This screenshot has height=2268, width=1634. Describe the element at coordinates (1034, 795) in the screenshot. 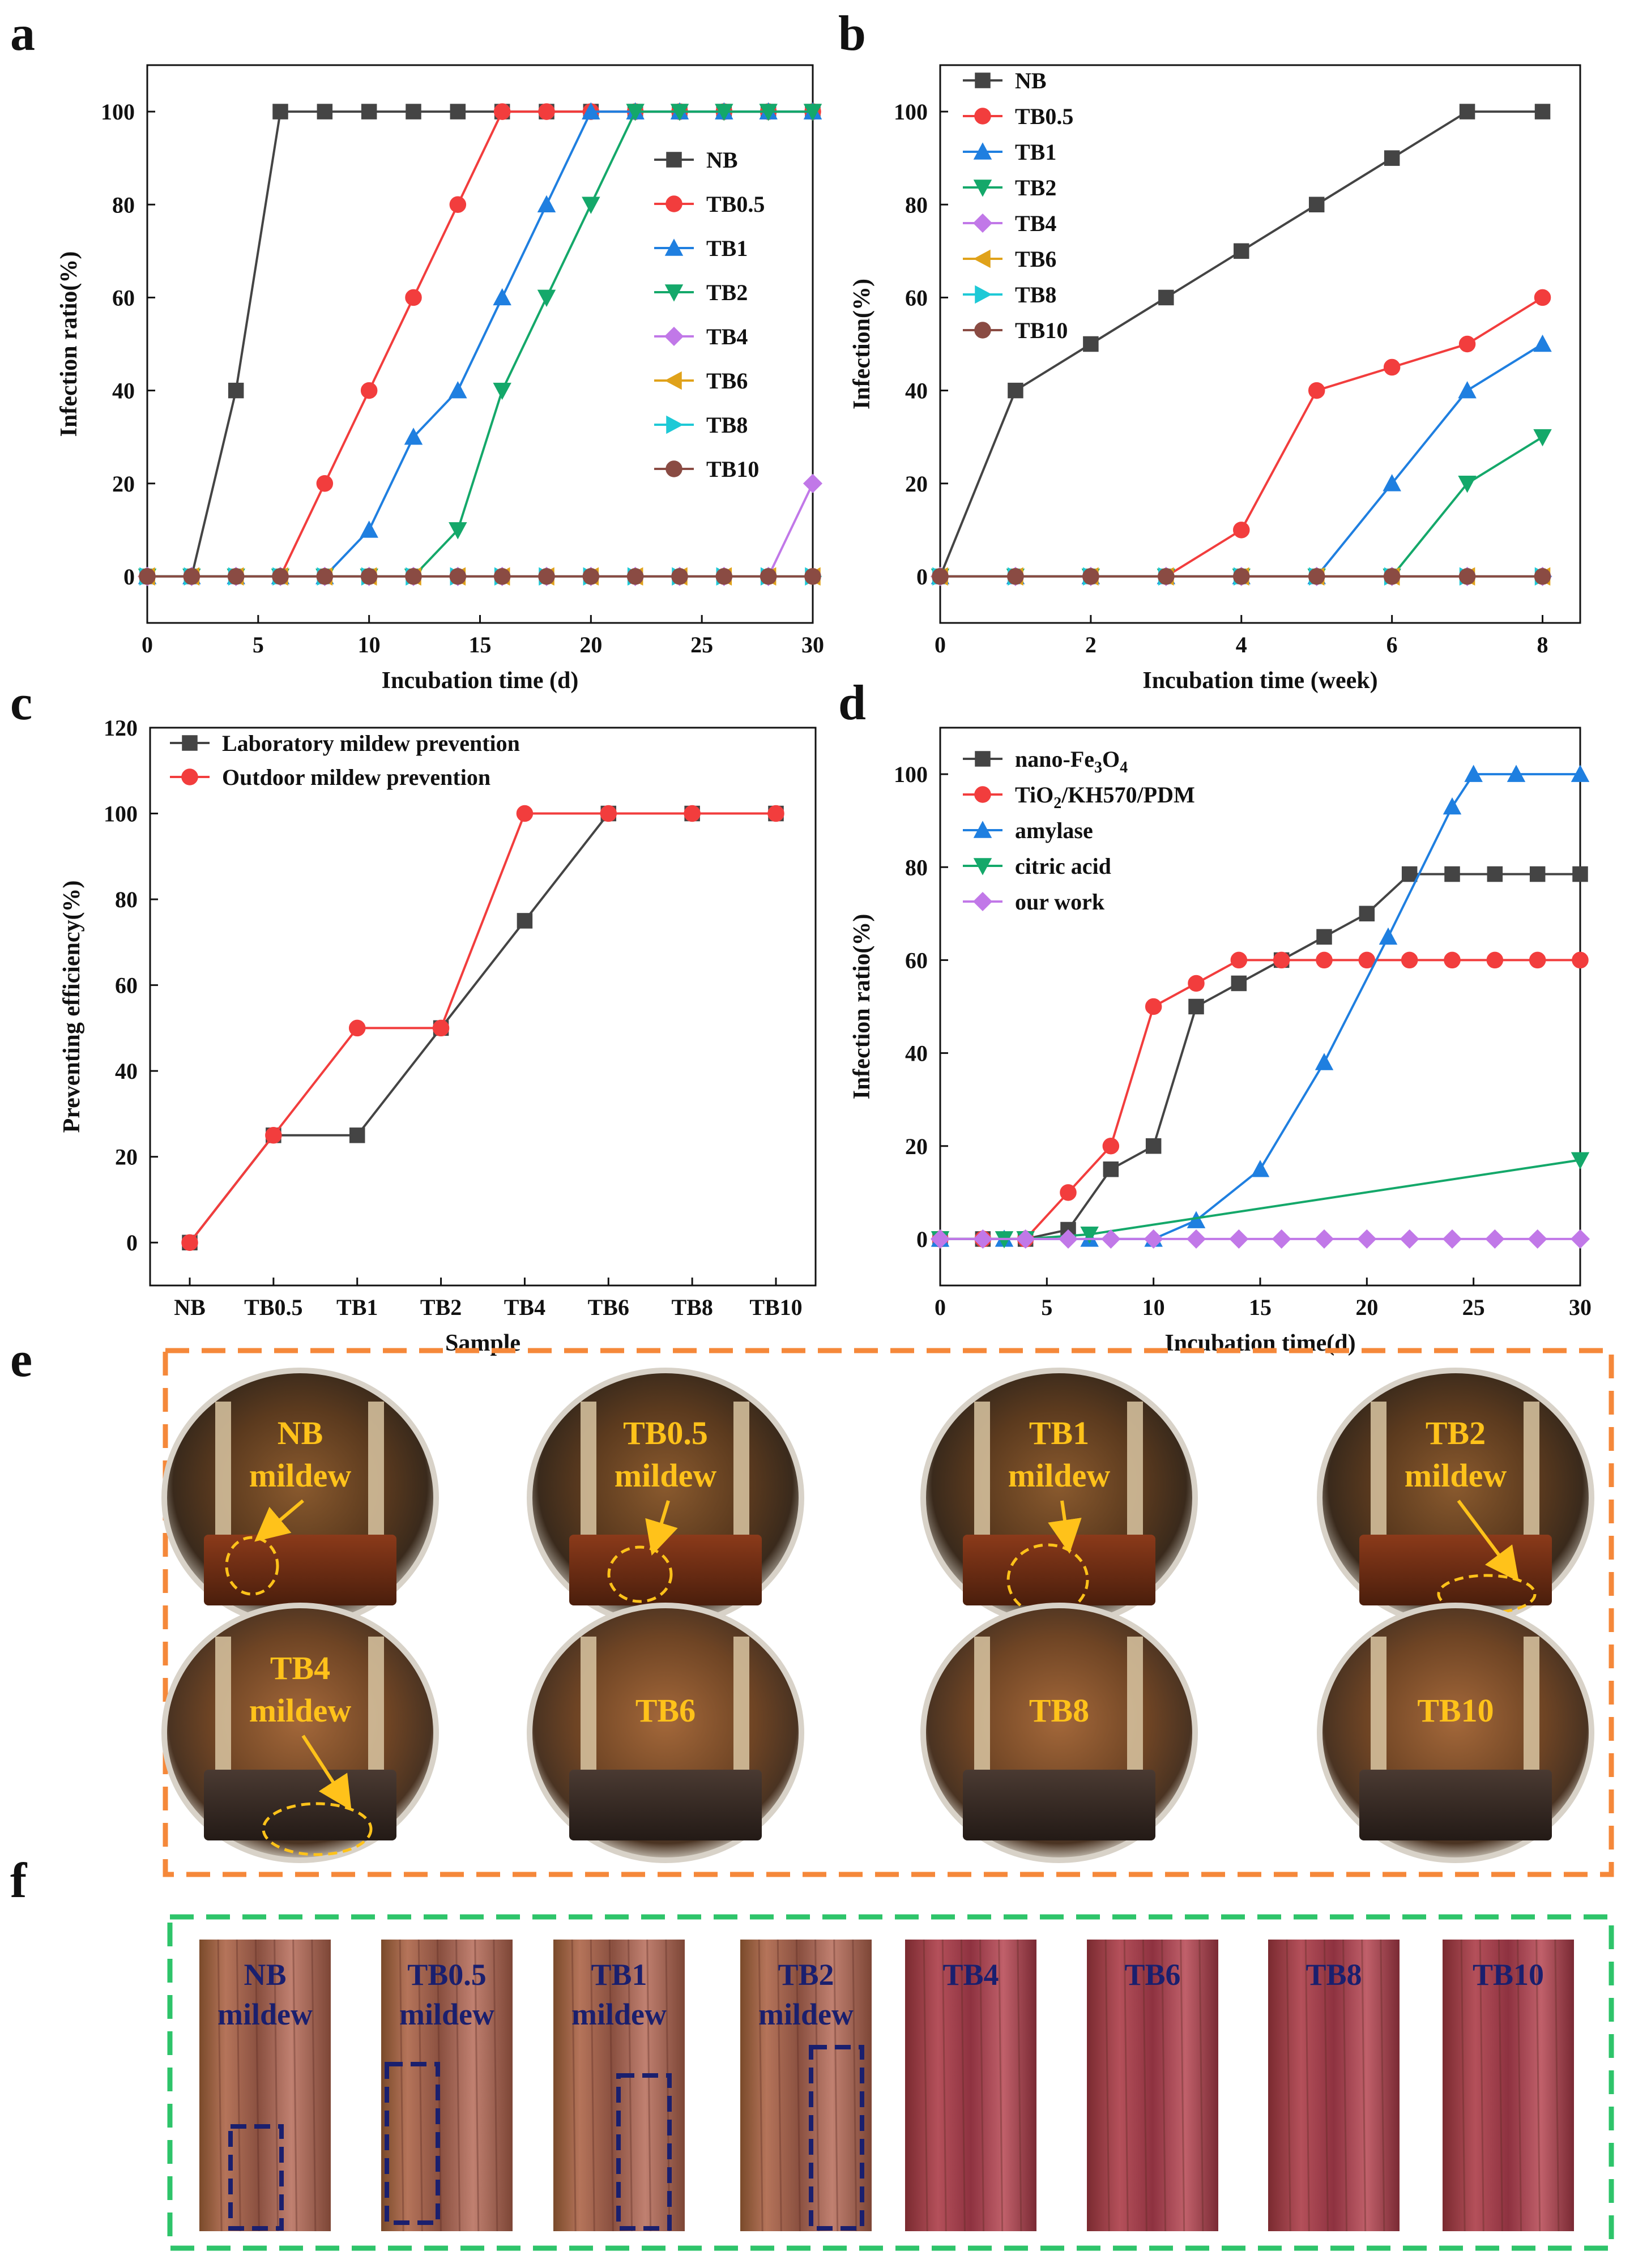

I see `legend-label-part: TiO` at that location.